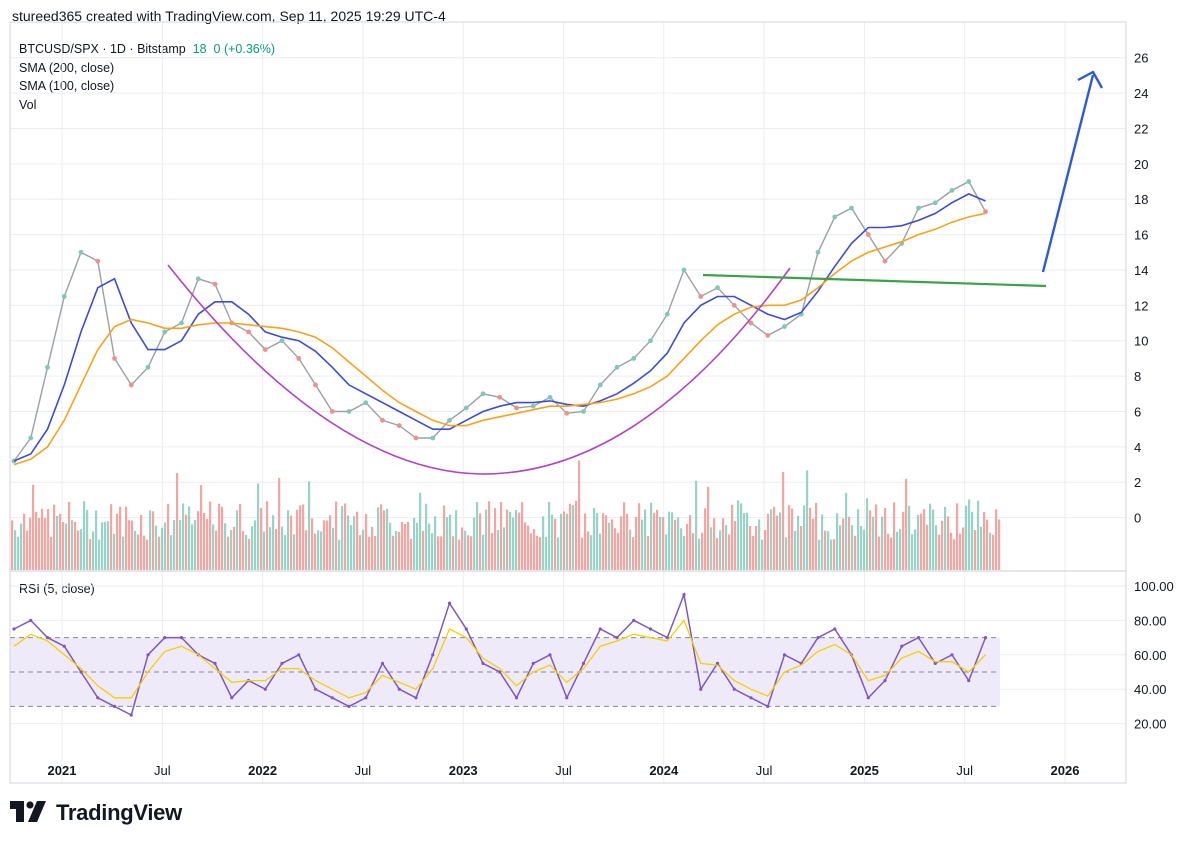 The width and height of the screenshot is (1200, 847). I want to click on legend-sma100: SMA (100, close), so click(67, 86).